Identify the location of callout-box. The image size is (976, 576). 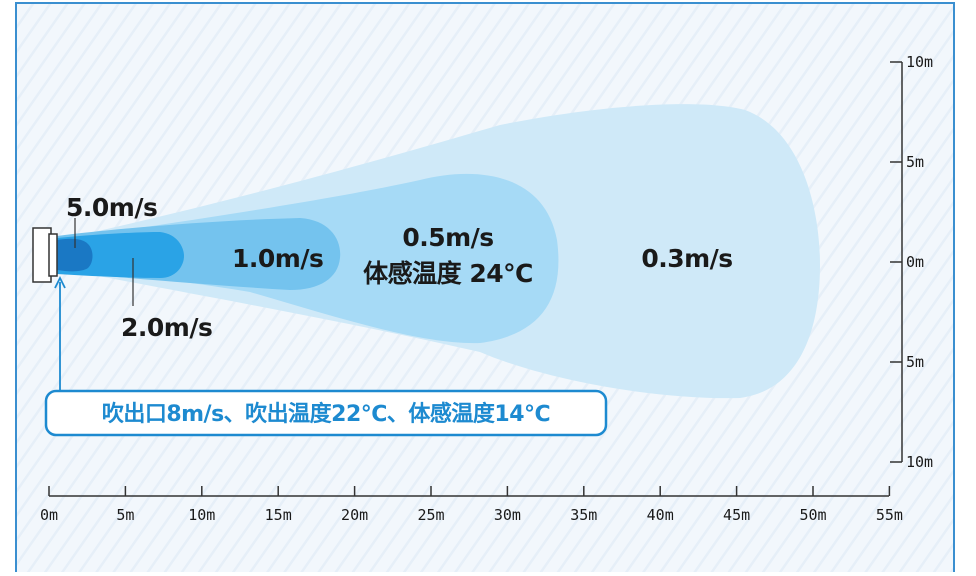
(326, 413).